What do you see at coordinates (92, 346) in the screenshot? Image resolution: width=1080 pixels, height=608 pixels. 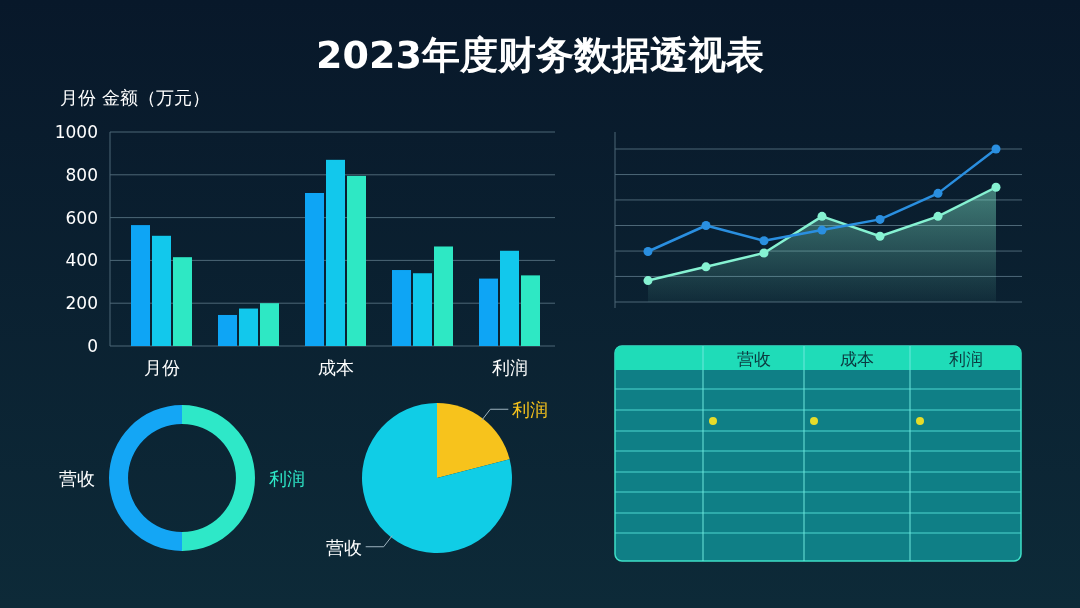 I see `y-tick-label: 0` at bounding box center [92, 346].